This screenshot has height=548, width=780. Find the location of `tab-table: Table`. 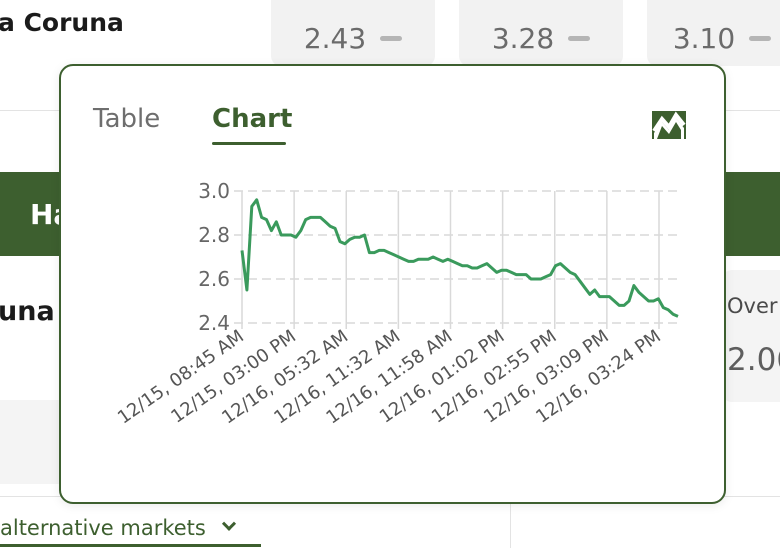

tab-table: Table is located at coordinates (127, 119).